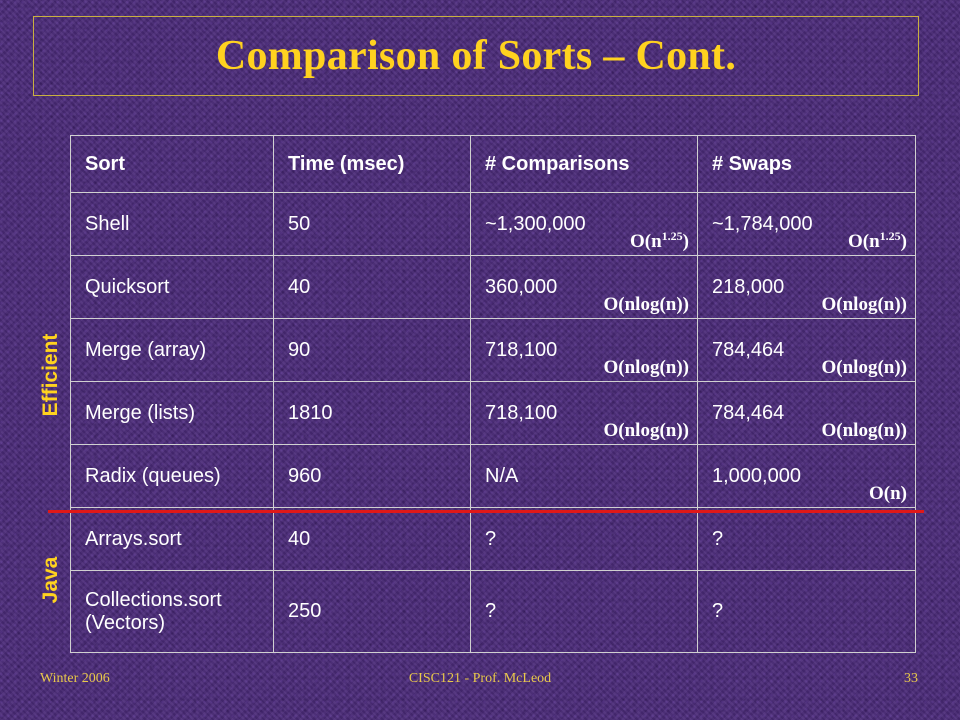 The height and width of the screenshot is (720, 960). Describe the element at coordinates (502, 475) in the screenshot. I see `comparisons-value: N/A` at that location.